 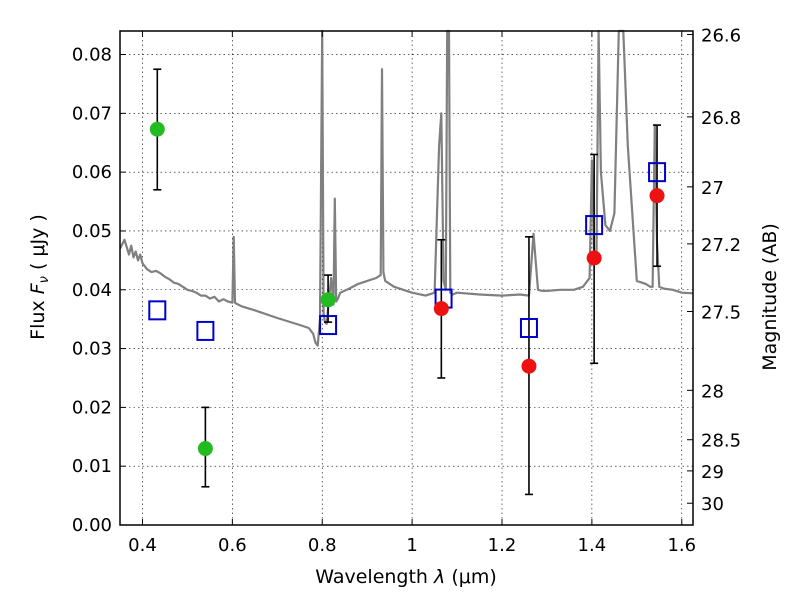 I want to click on y2-tick-label: 27.5, so click(x=721, y=313).